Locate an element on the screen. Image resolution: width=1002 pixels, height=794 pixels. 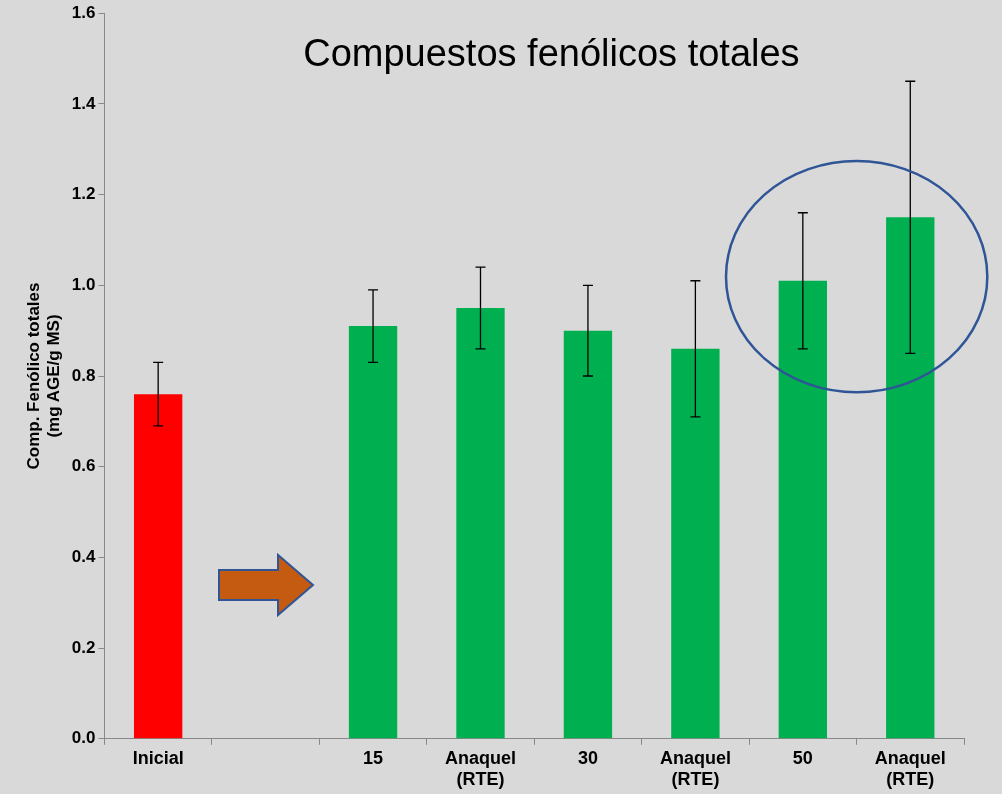
x-tick-label: 15 is located at coordinates (373, 757).